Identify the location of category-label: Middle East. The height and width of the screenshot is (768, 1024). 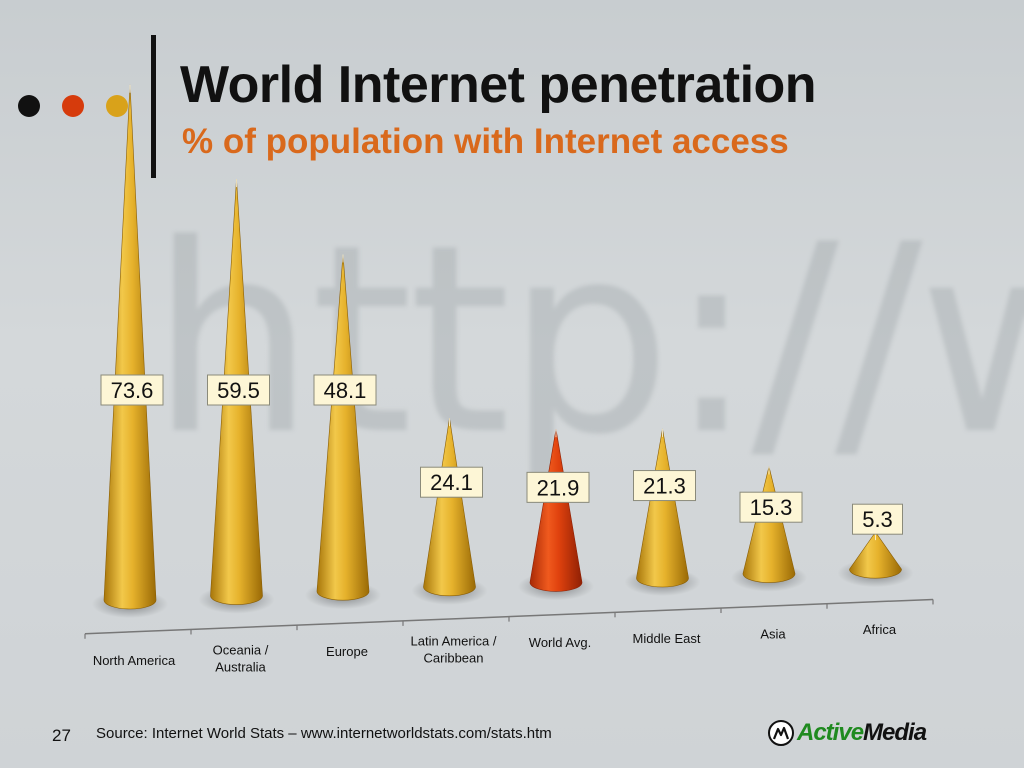
(667, 638).